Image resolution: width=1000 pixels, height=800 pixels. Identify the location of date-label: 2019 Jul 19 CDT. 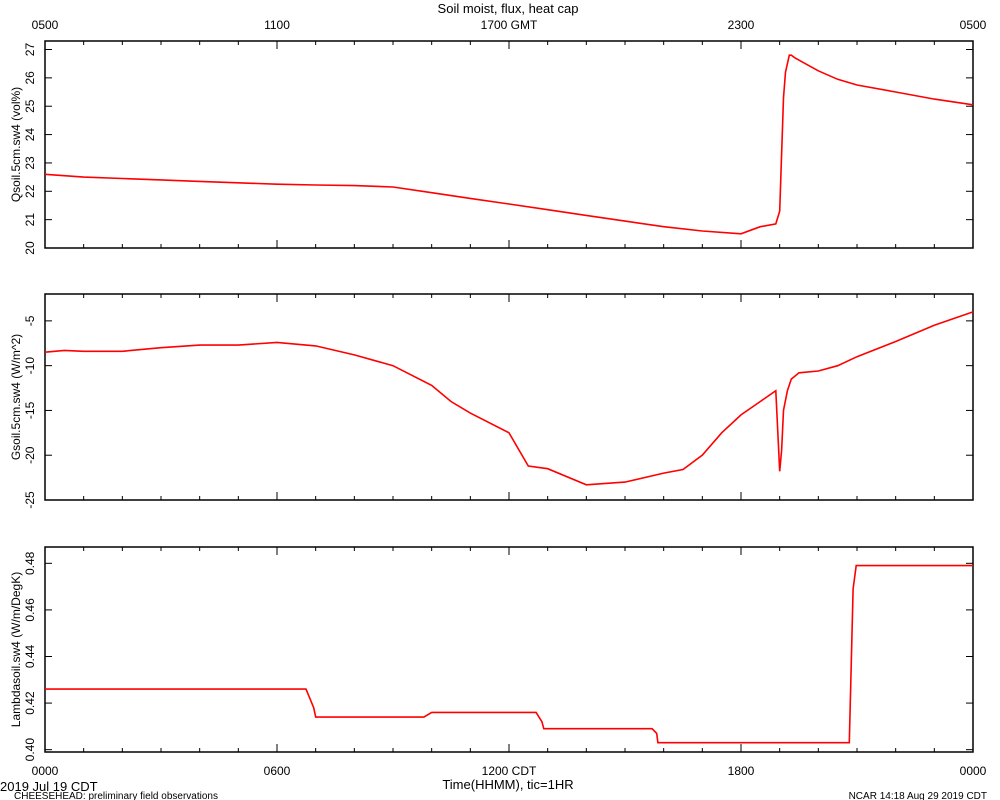
(49, 786).